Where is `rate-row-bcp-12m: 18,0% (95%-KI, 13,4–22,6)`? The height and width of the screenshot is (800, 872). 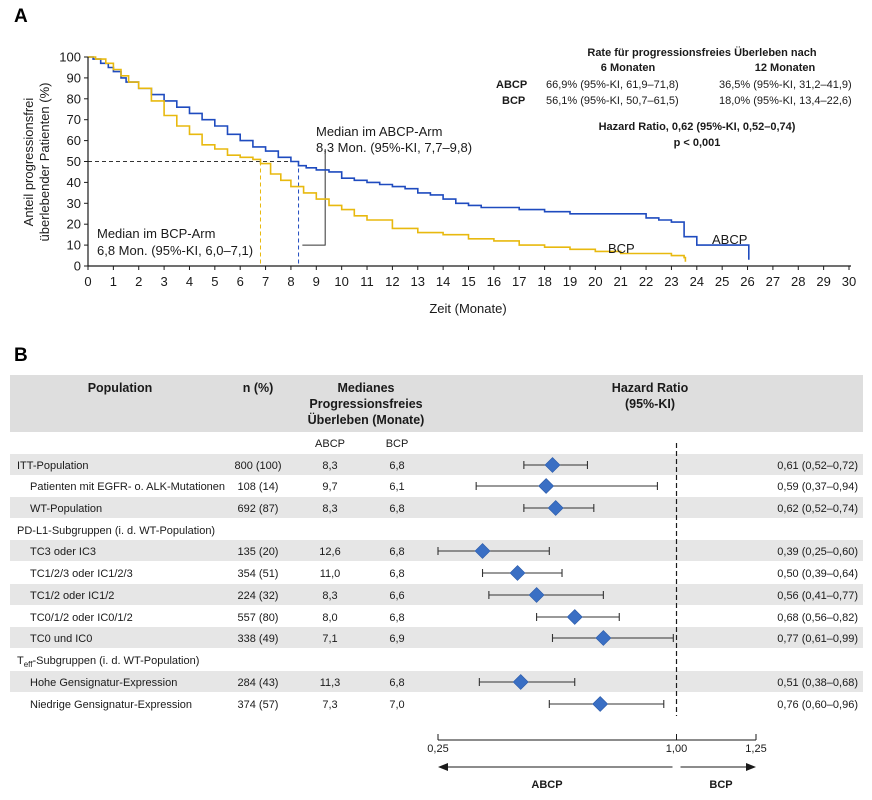
rate-row-bcp-12m: 18,0% (95%-KI, 13,4–22,6) is located at coordinates (785, 101).